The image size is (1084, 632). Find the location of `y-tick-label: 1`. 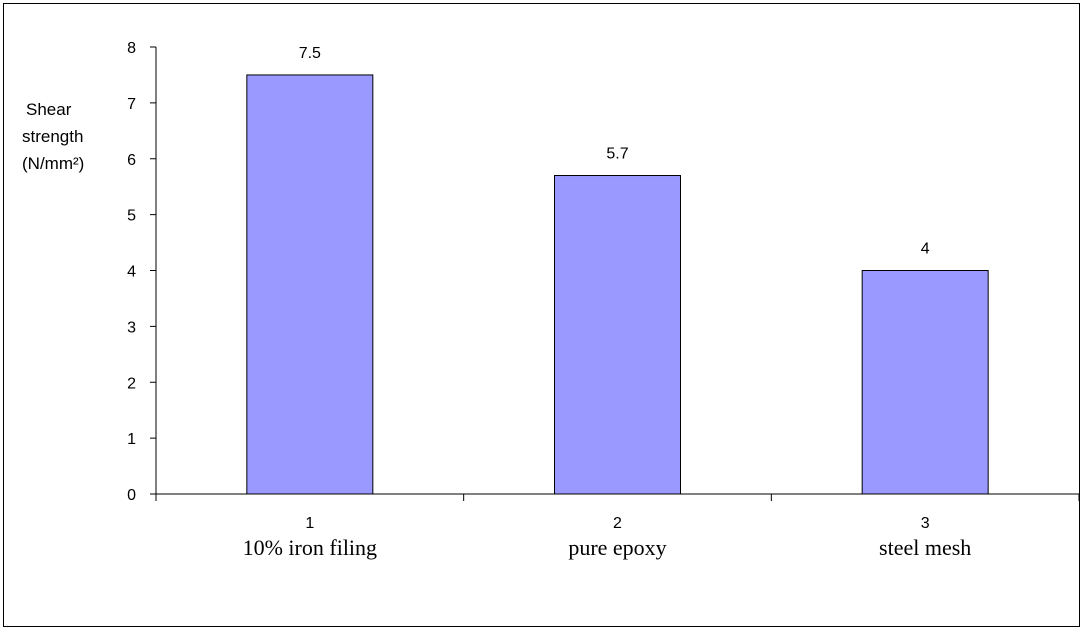

y-tick-label: 1 is located at coordinates (131, 439).